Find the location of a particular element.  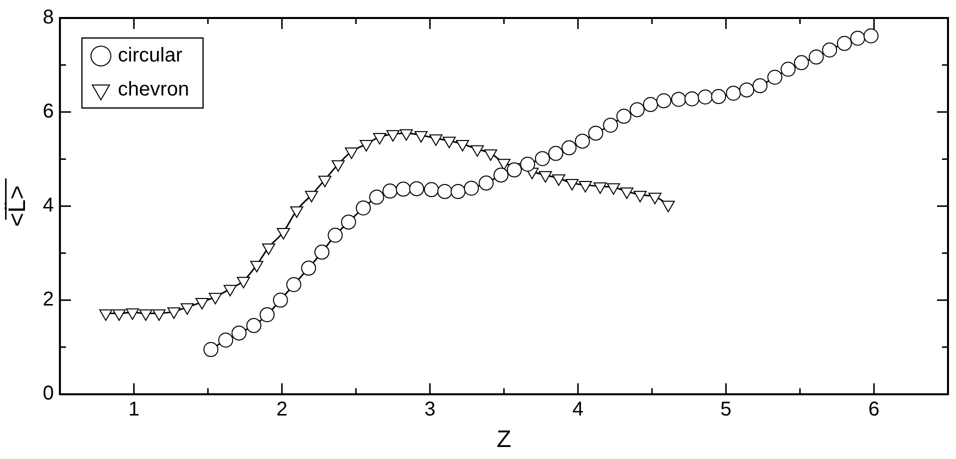

x-tick-label: 6 is located at coordinates (874, 409).